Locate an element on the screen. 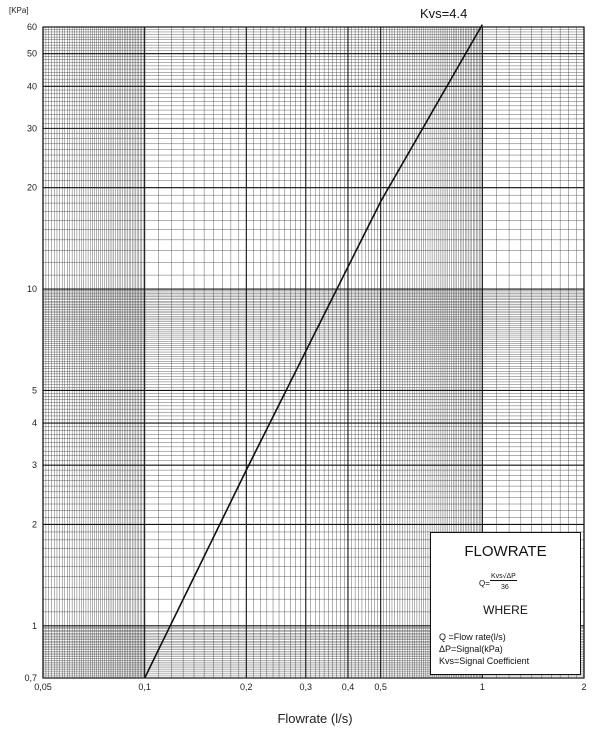  x-tick-label: 0,3 is located at coordinates (306, 687).